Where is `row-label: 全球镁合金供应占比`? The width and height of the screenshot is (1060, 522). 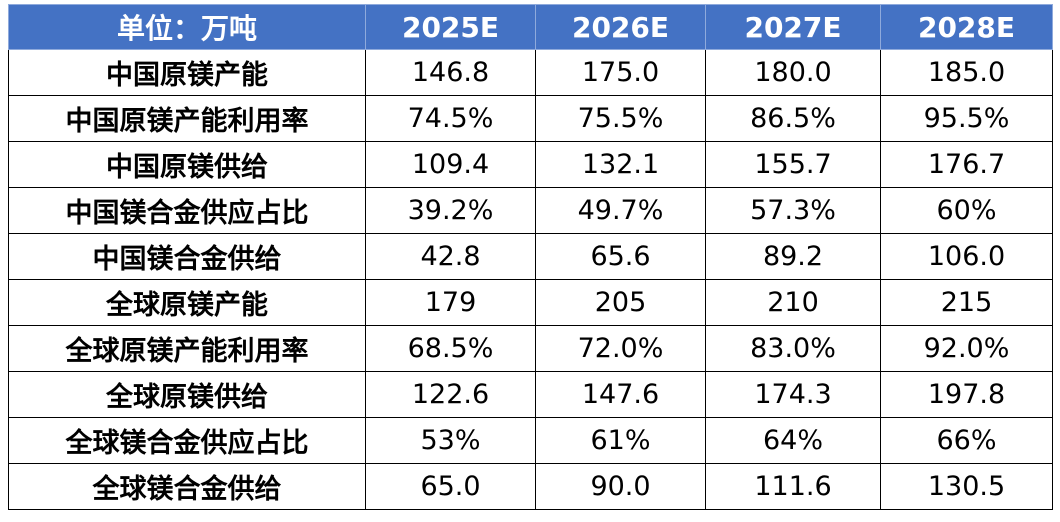
row-label: 全球镁合金供应占比 is located at coordinates (187, 440).